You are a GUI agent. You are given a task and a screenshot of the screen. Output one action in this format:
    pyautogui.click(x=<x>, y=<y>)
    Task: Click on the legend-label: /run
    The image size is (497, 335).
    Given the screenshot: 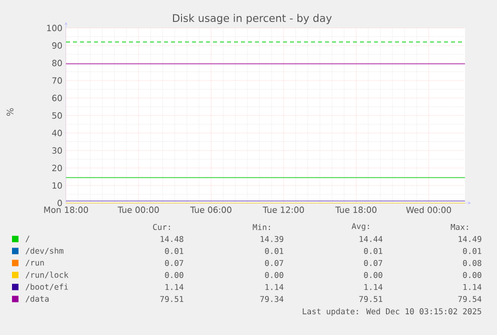 What is the action you would take?
    pyautogui.click(x=35, y=263)
    